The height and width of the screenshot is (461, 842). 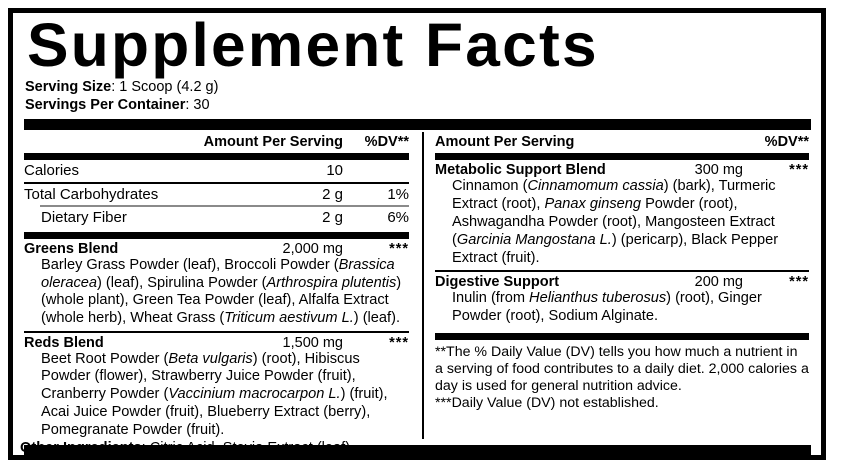 I want to click on servings-per-container-label: Servings Per Container, so click(x=105, y=104).